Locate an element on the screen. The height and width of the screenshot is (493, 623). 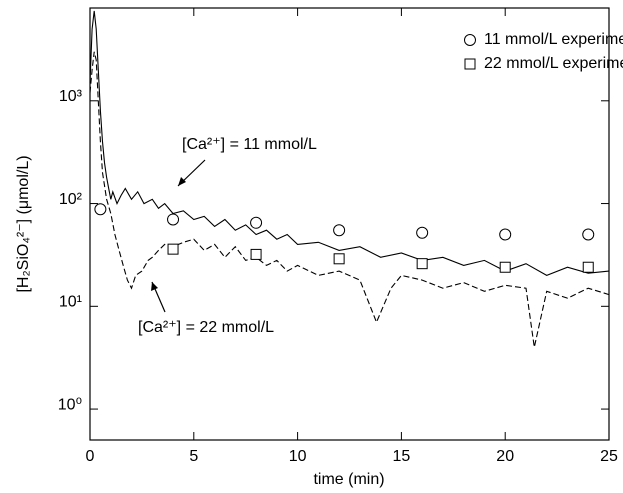
y-tick-label: 10⁰ is located at coordinates (70, 404).